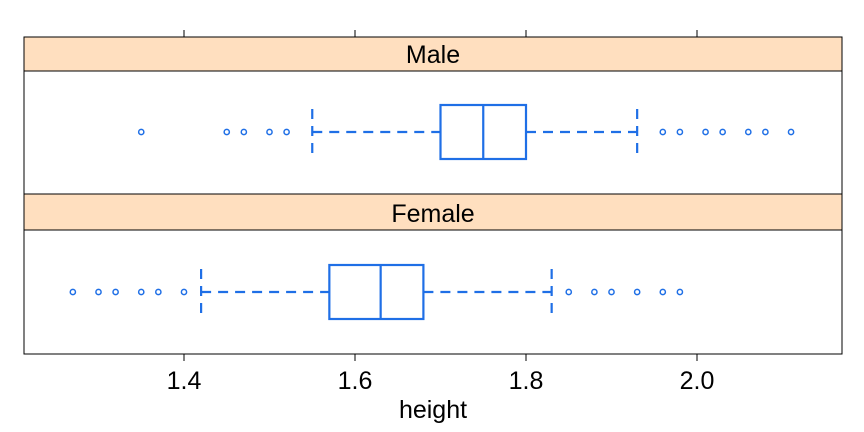 Image resolution: width=864 pixels, height=432 pixels. Describe the element at coordinates (697, 381) in the screenshot. I see `x-tick-label: 2.0` at that location.